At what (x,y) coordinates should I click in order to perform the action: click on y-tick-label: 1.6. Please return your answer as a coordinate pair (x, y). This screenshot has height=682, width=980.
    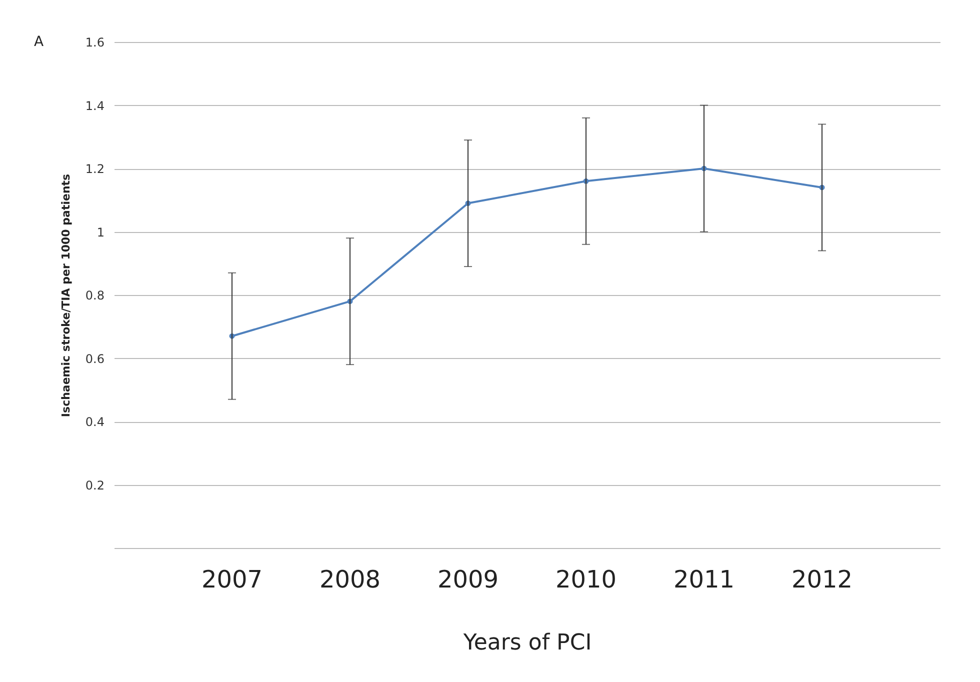
    Looking at the image, I should click on (94, 43).